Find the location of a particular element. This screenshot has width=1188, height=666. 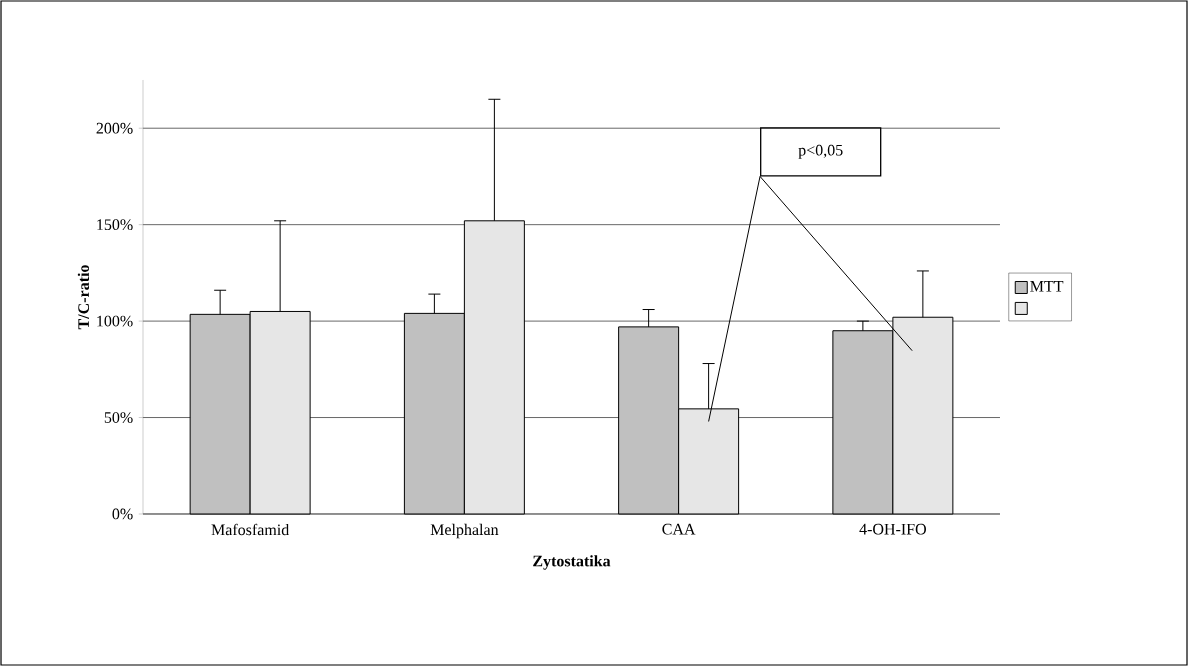

x-tick-label: 4-OH-IFO is located at coordinates (892, 529).